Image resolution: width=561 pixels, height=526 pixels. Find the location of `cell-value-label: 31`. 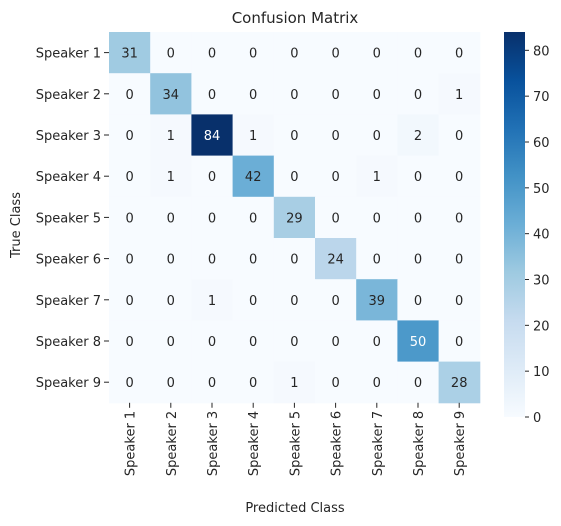

cell-value-label: 31 is located at coordinates (129, 54).